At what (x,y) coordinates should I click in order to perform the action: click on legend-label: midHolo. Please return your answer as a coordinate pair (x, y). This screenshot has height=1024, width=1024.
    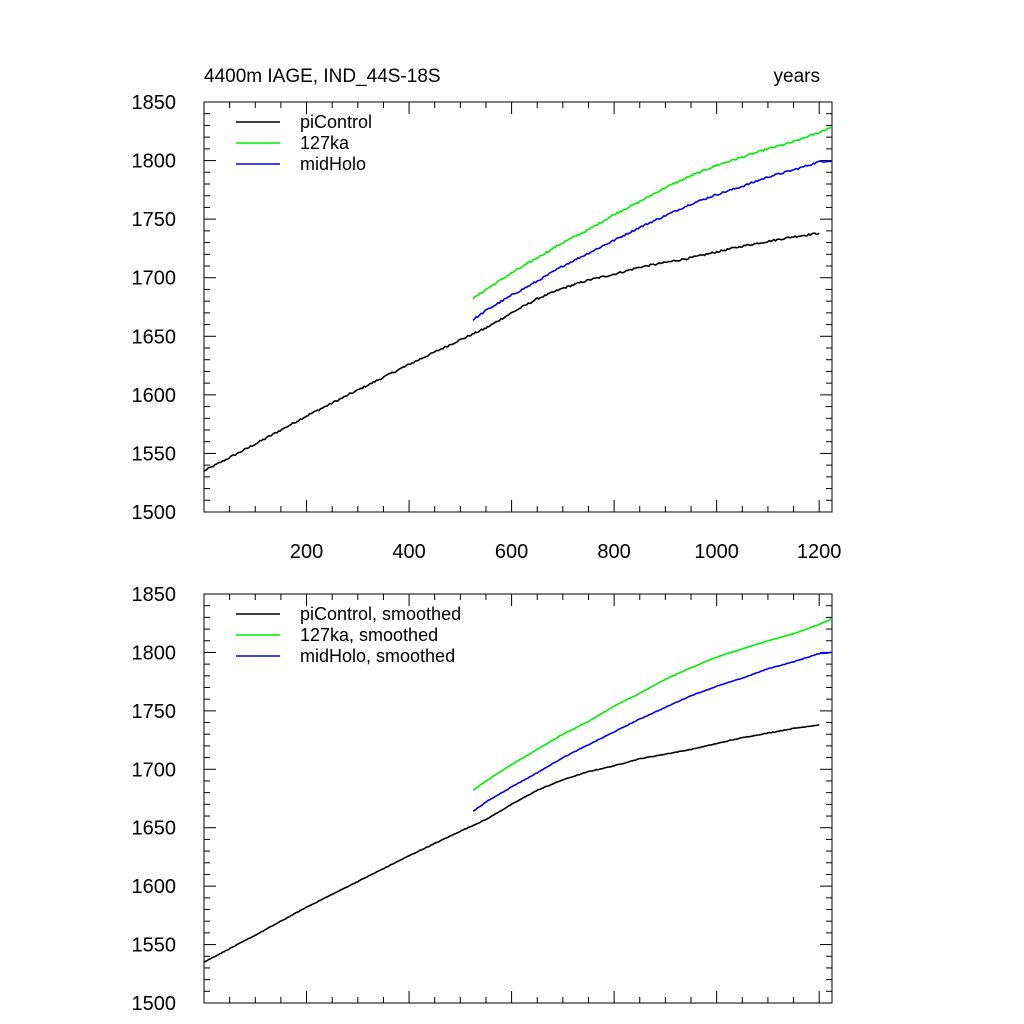
    Looking at the image, I should click on (333, 164).